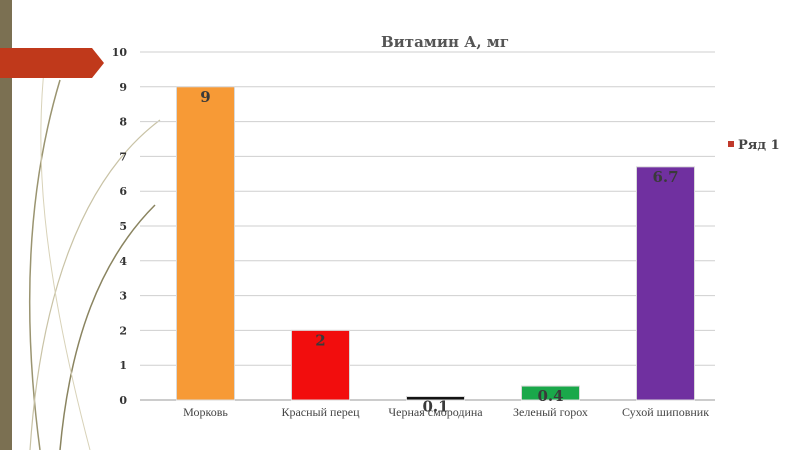 The height and width of the screenshot is (450, 800). Describe the element at coordinates (550, 412) in the screenshot. I see `category-label: Зеленый горох` at that location.